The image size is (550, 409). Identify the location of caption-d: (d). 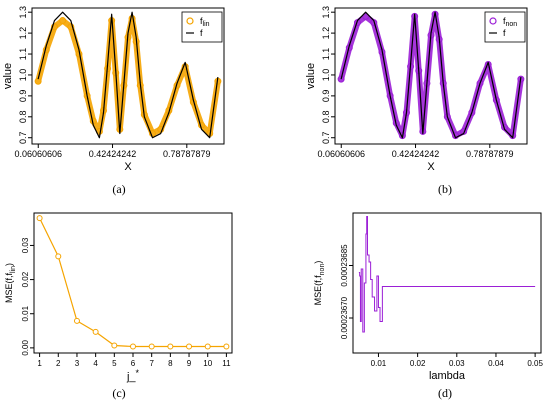
(445, 393).